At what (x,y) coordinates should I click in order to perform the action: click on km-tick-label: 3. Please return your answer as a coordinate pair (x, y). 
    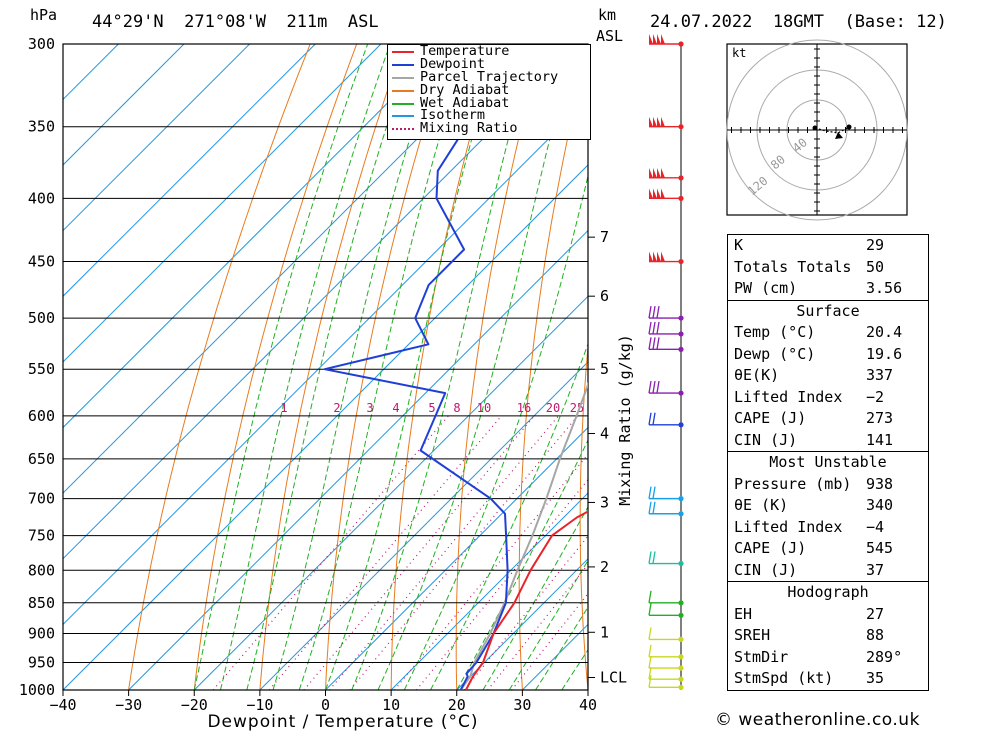
    Looking at the image, I should click on (604, 502).